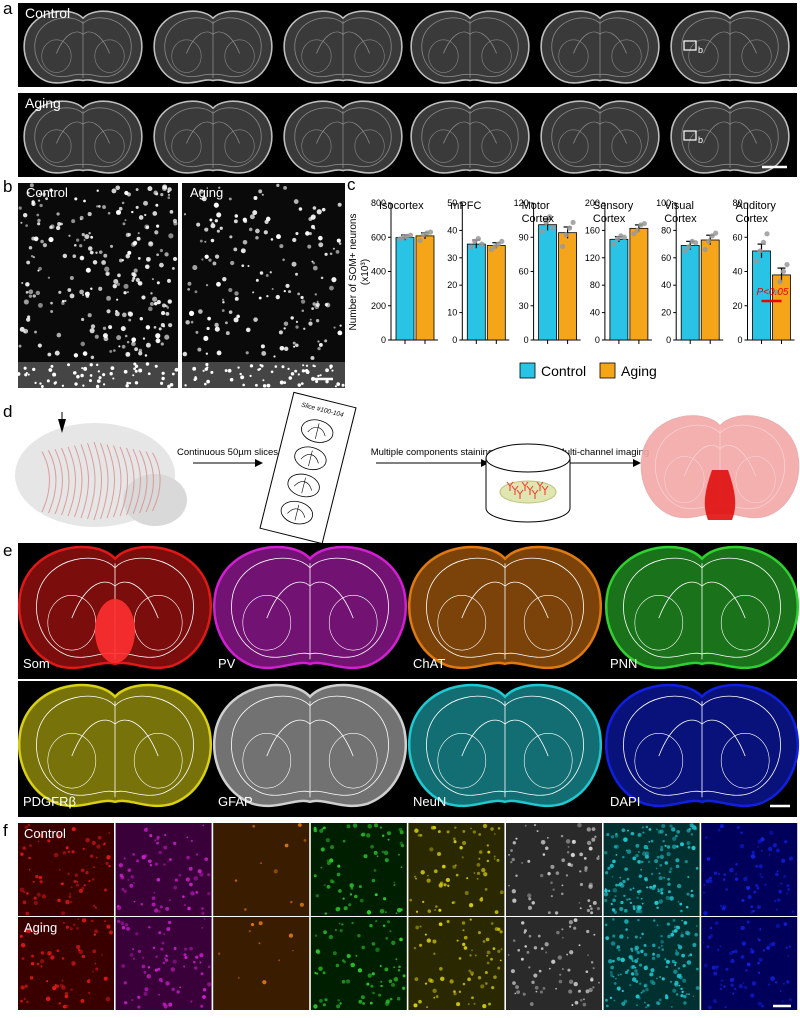 The width and height of the screenshot is (800, 1018). Describe the element at coordinates (729, 139) in the screenshot. I see `brain-structure` at that location.